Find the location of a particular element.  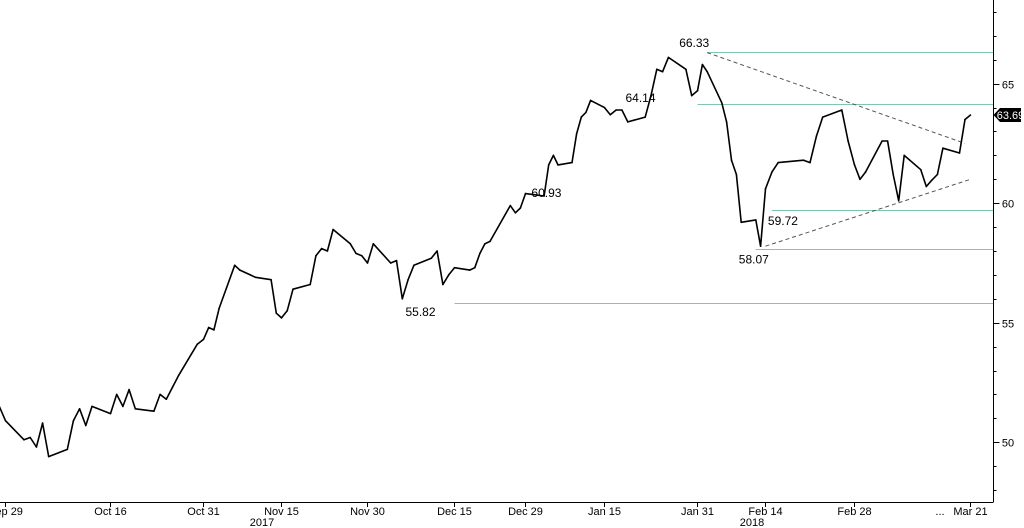

x-tick-label: Nov 15 is located at coordinates (281, 512).